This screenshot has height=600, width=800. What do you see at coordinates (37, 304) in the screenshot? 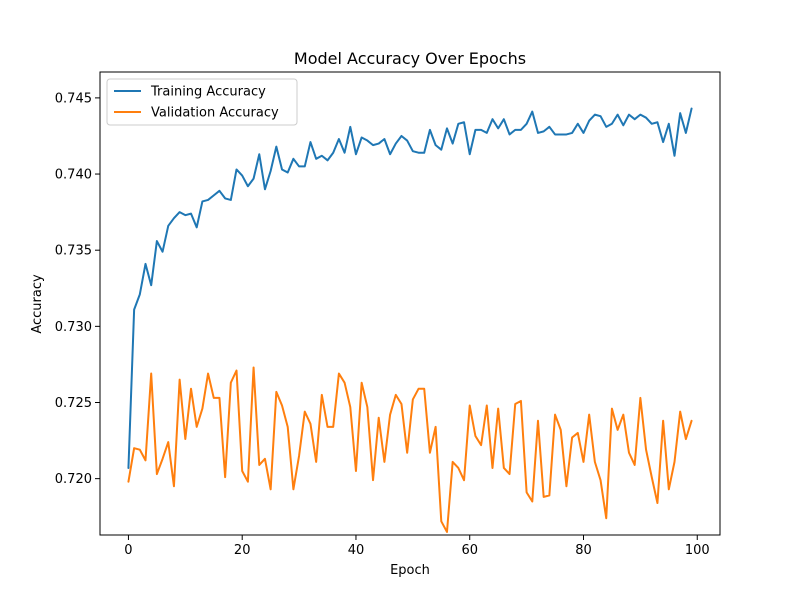
I see `y-axis-label: Accuracy` at bounding box center [37, 304].